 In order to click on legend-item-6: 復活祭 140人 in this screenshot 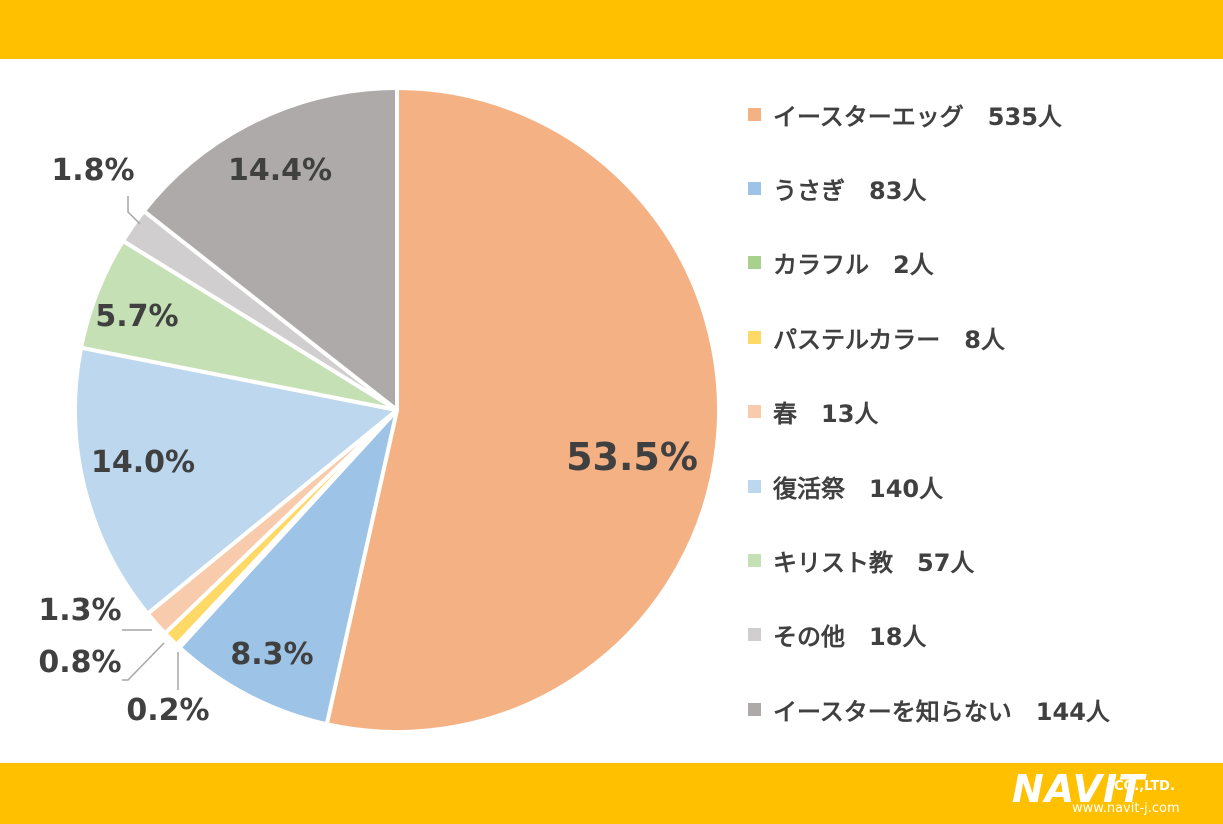, I will do `click(845, 486)`.